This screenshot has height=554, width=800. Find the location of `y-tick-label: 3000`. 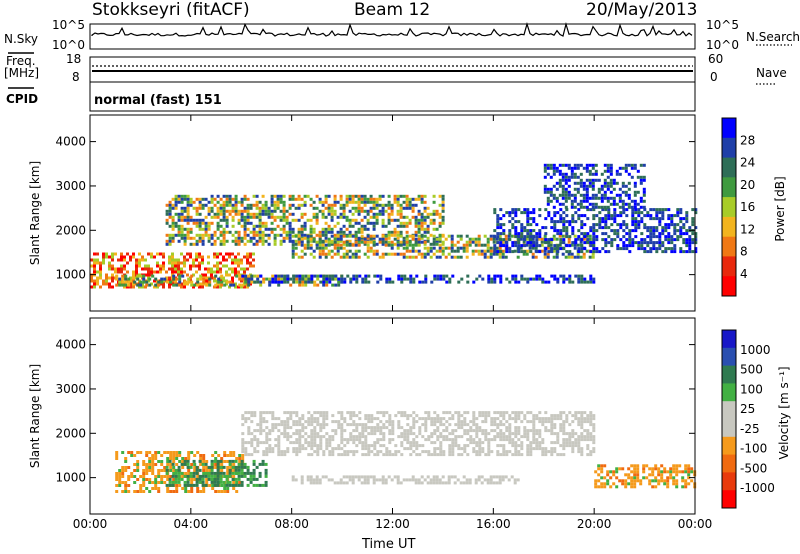

y-tick-label: 3000 is located at coordinates (70, 186).